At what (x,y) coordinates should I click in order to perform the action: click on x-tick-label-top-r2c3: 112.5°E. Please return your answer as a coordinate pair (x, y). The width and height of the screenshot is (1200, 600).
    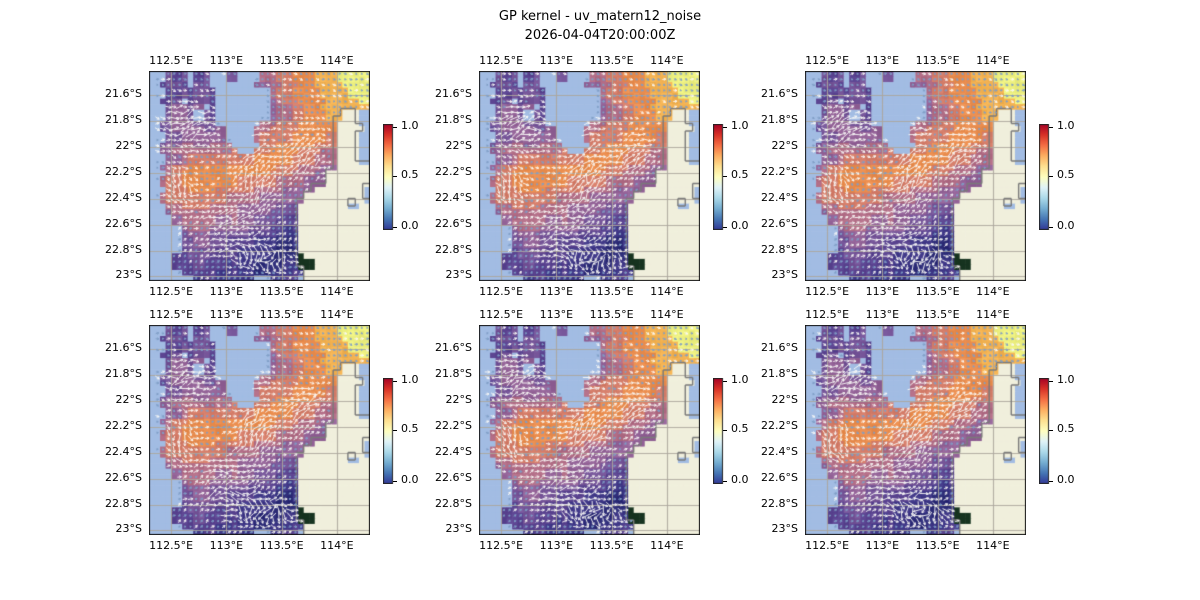
    Looking at the image, I should click on (827, 314).